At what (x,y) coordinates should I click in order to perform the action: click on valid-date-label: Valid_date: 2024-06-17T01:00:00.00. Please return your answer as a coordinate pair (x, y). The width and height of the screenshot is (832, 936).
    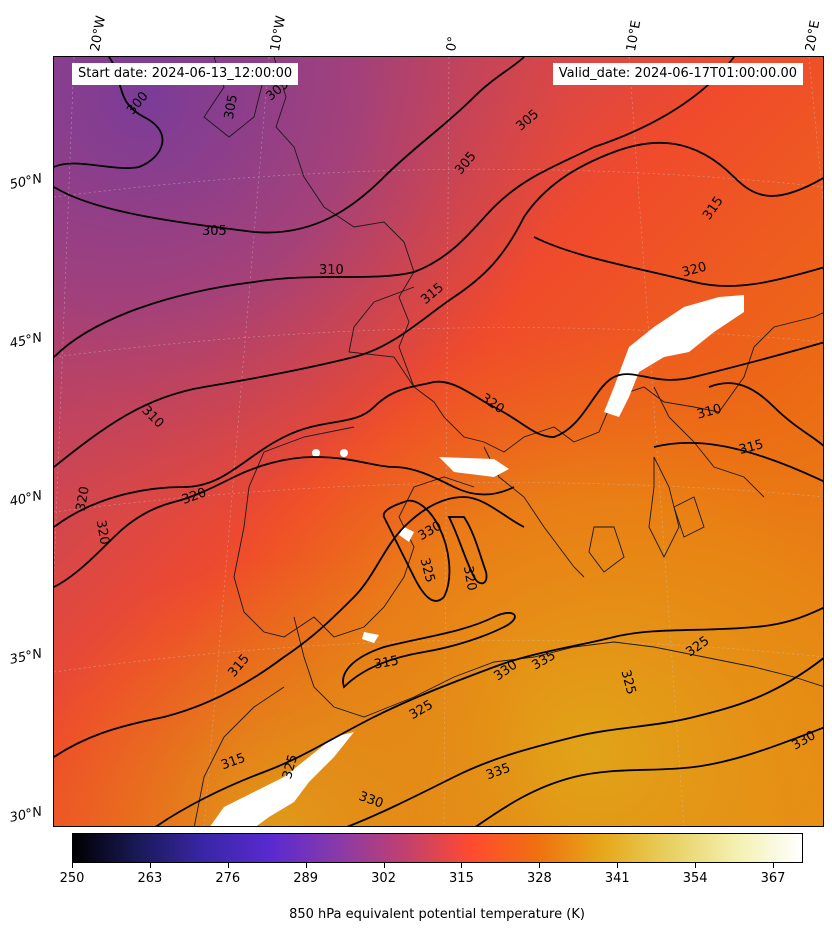
    Looking at the image, I should click on (677, 74).